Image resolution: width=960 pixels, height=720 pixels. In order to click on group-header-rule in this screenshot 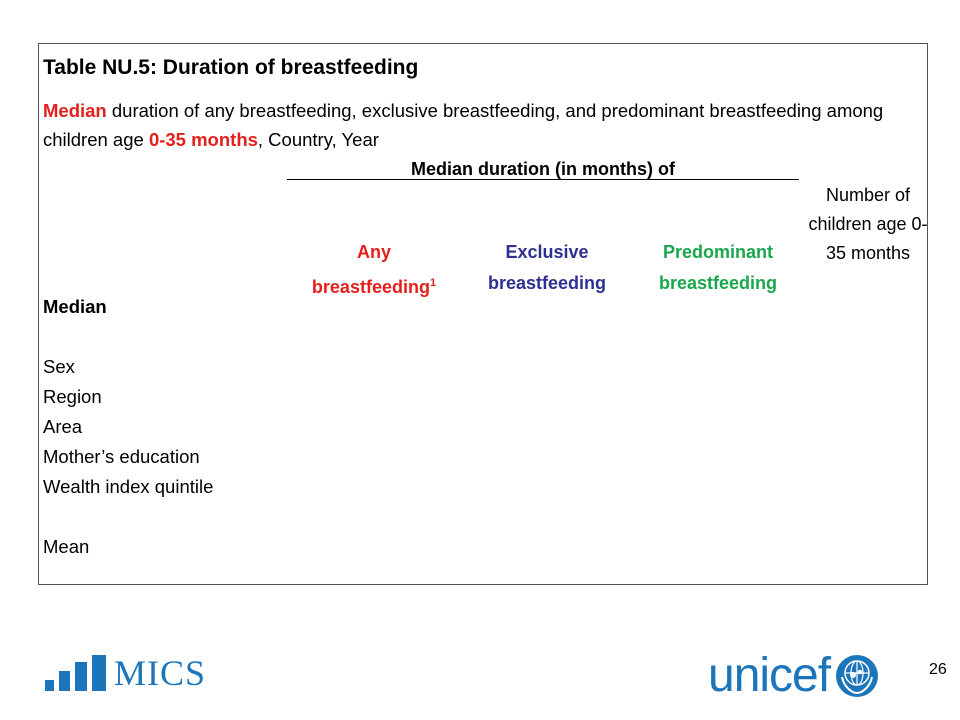, I will do `click(543, 179)`.